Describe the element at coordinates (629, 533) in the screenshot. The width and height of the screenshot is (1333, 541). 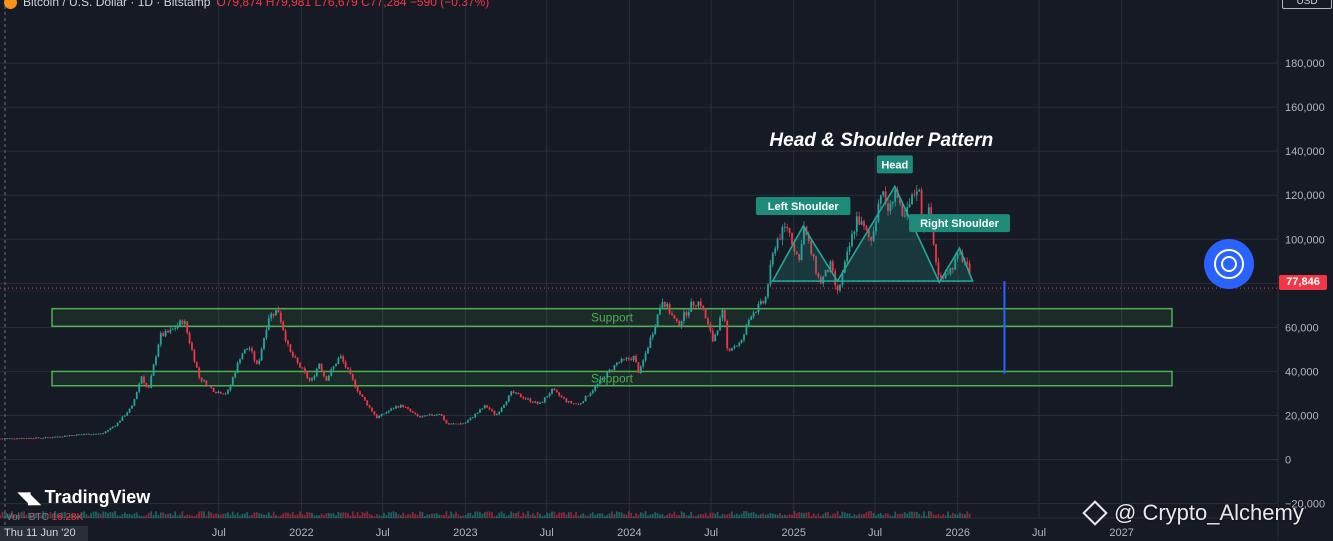
I see `x-tick-label: 2024` at that location.